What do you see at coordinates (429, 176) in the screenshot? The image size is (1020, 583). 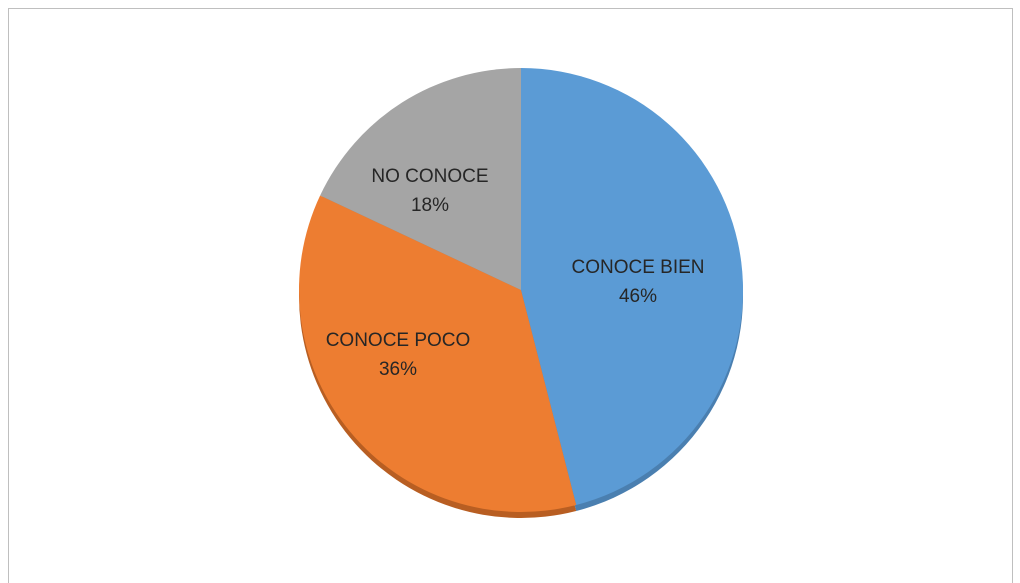 I see `slice-label-no-conoce: NO CONOCE` at bounding box center [429, 176].